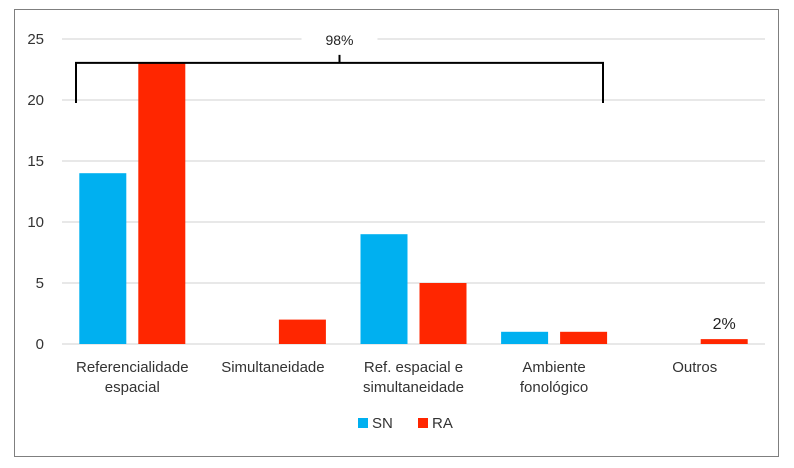 This screenshot has width=794, height=468. I want to click on bracket-label-bg, so click(339, 39).